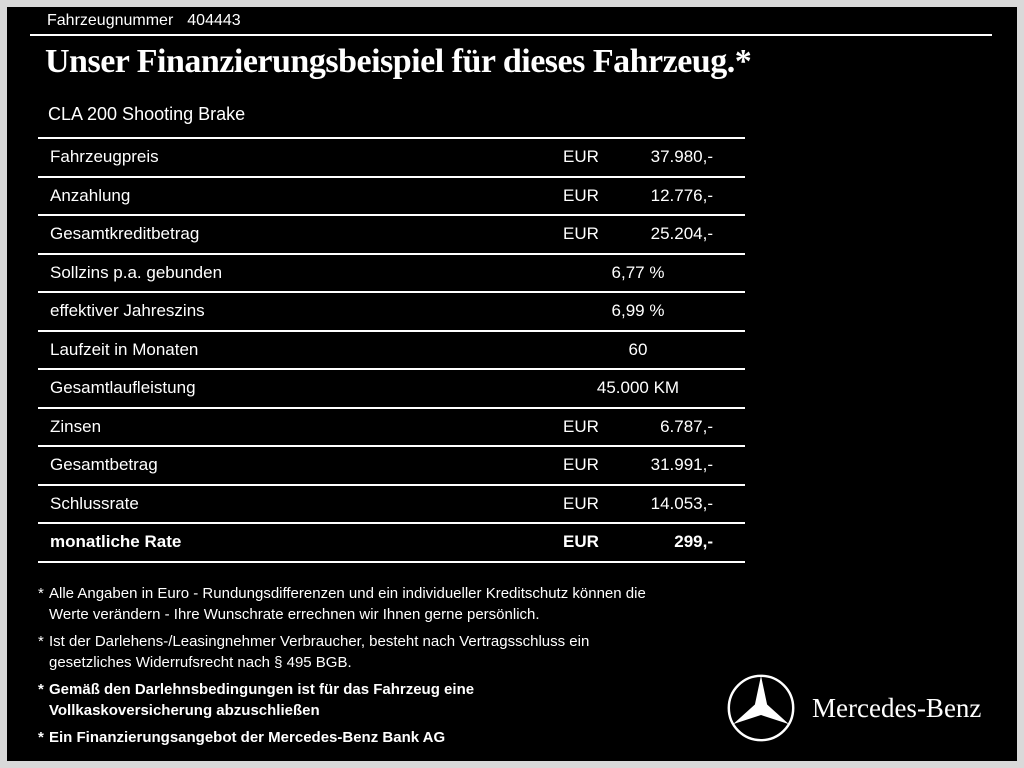 The width and height of the screenshot is (1024, 768). I want to click on table-row: effektiver Jahreszins 6,99 %, so click(391, 310).